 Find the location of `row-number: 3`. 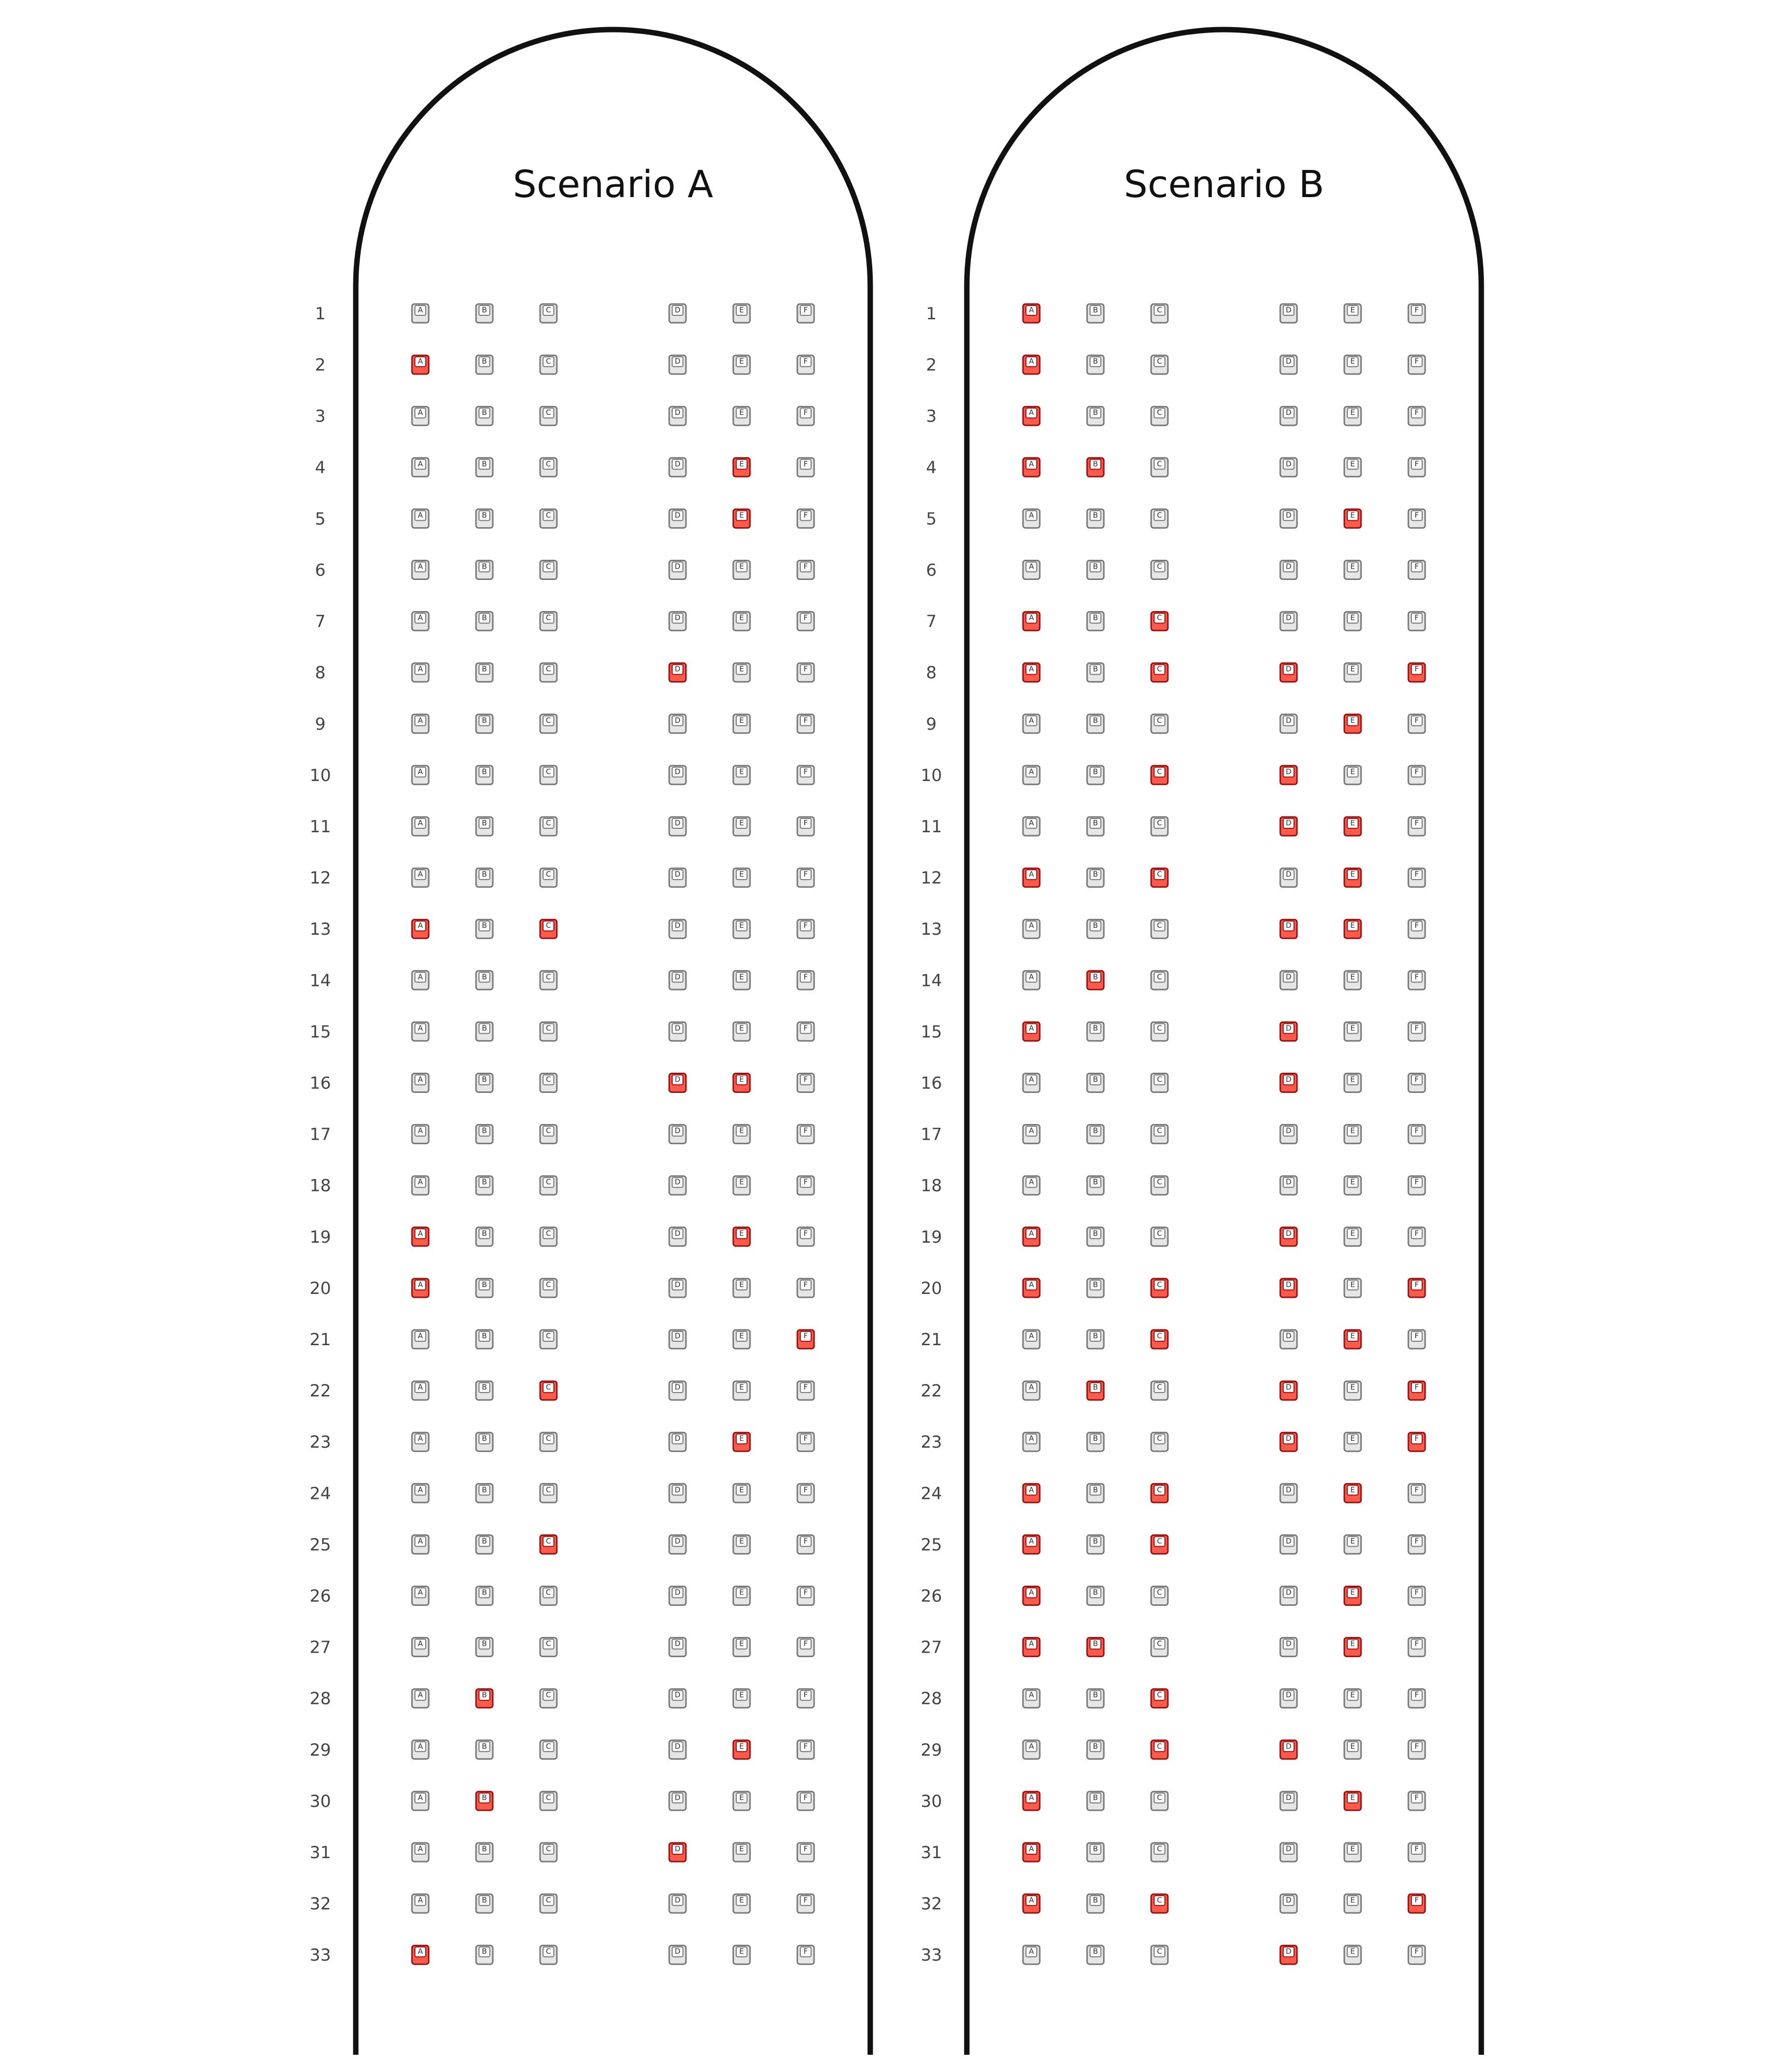

row-number: 3 is located at coordinates (320, 416).